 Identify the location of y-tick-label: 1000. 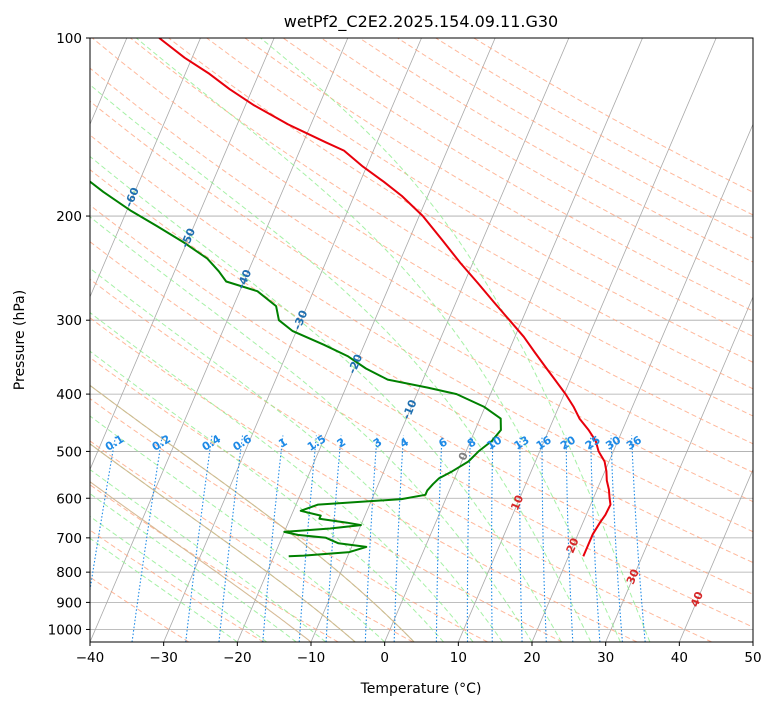
(65, 630).